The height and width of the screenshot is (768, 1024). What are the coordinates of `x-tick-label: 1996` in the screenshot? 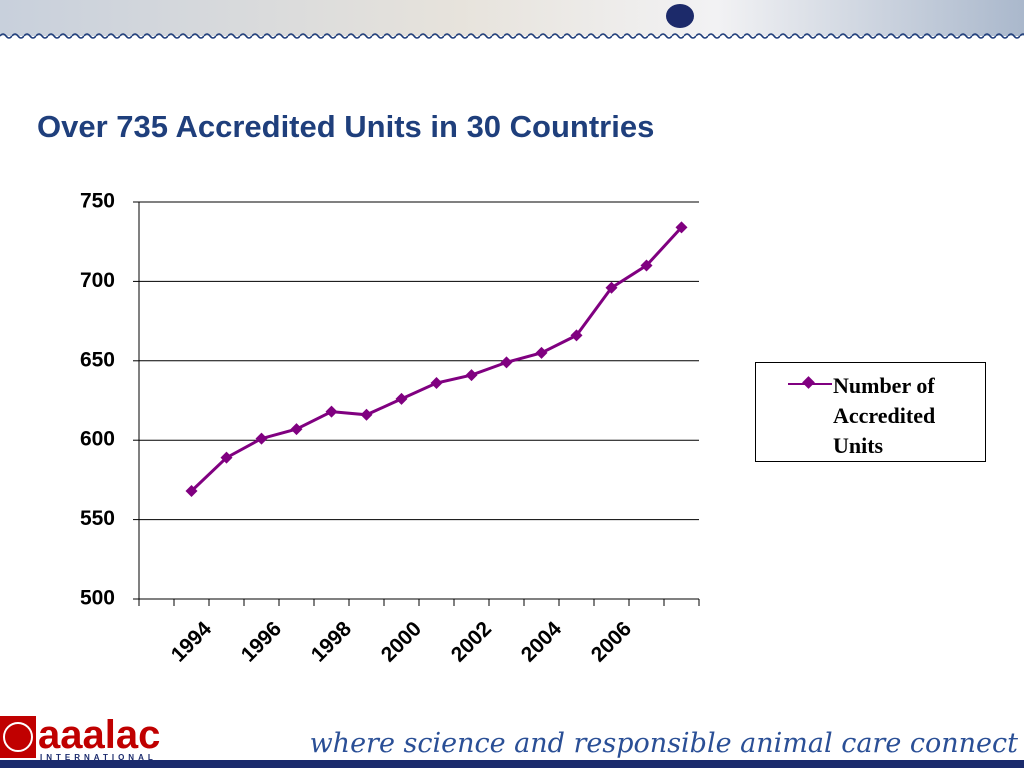 It's located at (261, 641).